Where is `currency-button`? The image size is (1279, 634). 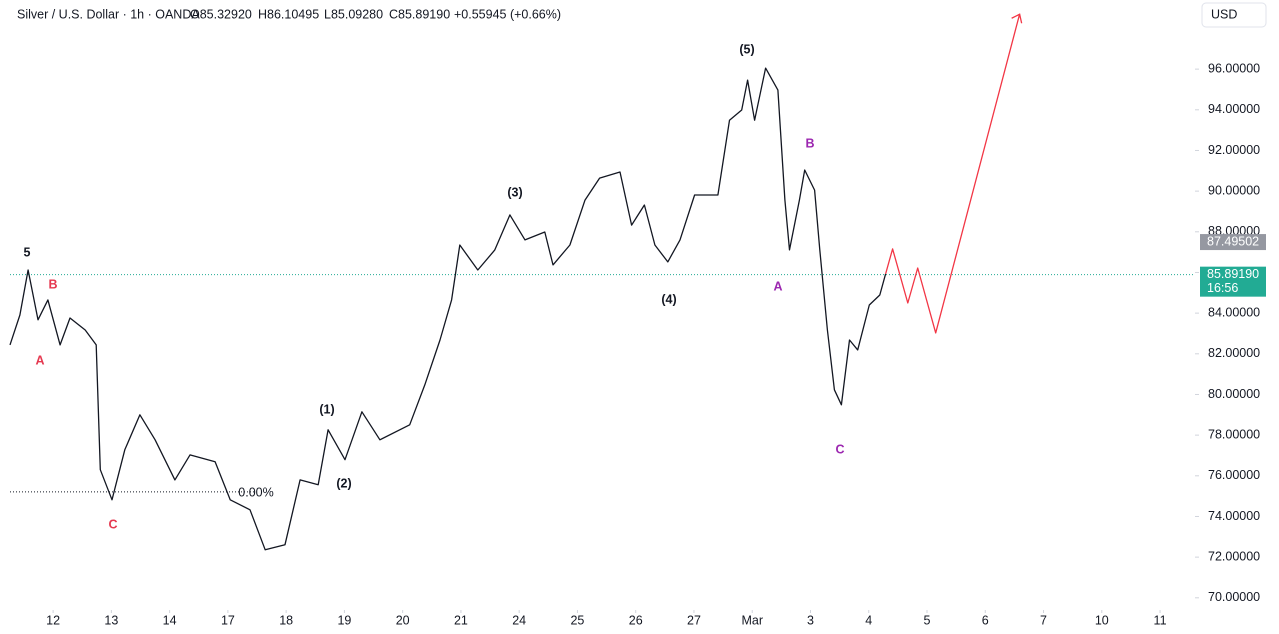 currency-button is located at coordinates (1234, 15).